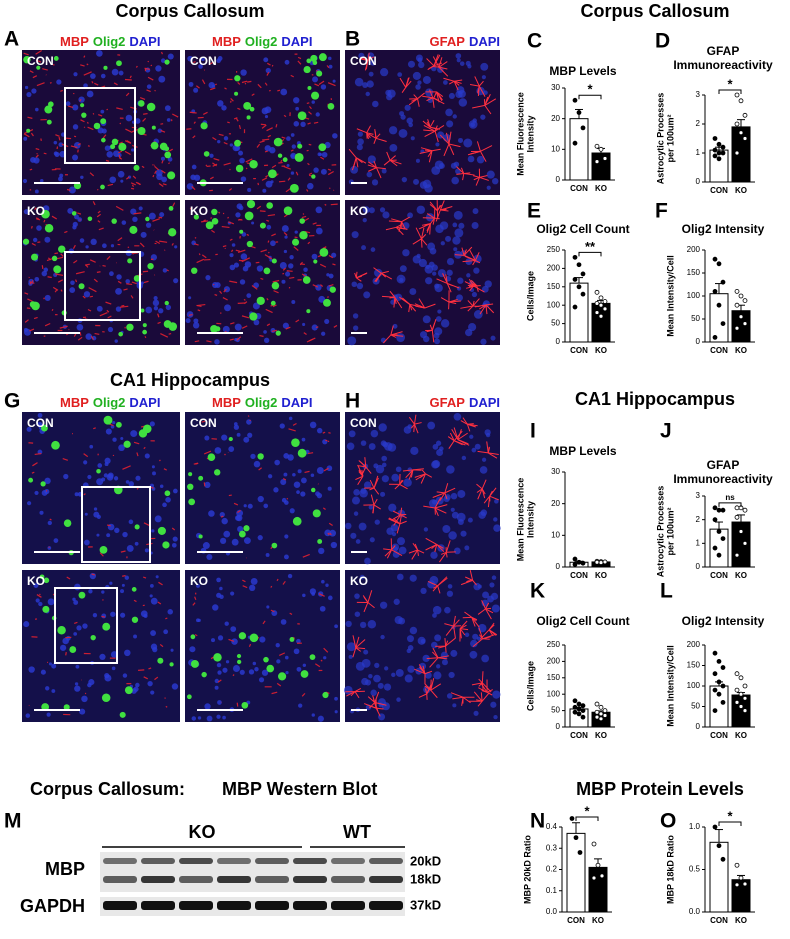 Image resolution: width=790 pixels, height=939 pixels. Describe the element at coordinates (662, 41) in the screenshot. I see `panel-letter: D` at that location.